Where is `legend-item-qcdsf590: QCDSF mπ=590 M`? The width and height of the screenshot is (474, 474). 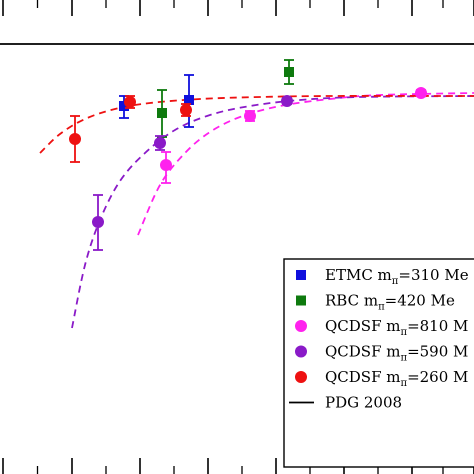
legend-item-qcdsf590: QCDSF mπ=590 M is located at coordinates (381, 353).